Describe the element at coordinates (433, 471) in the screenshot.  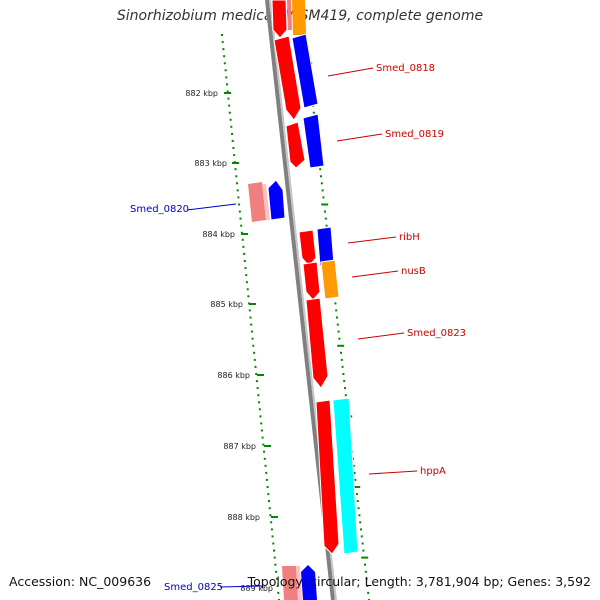
I see `gene-label-hppa: hppA` at that location.